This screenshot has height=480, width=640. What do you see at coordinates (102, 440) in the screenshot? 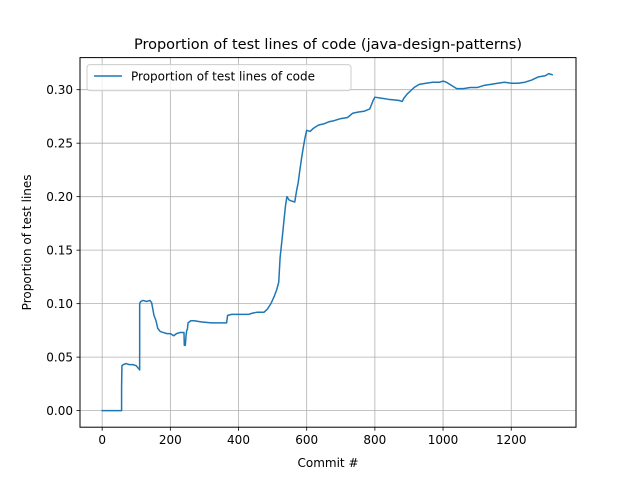
I see `x-tick-label: 0` at bounding box center [102, 440].